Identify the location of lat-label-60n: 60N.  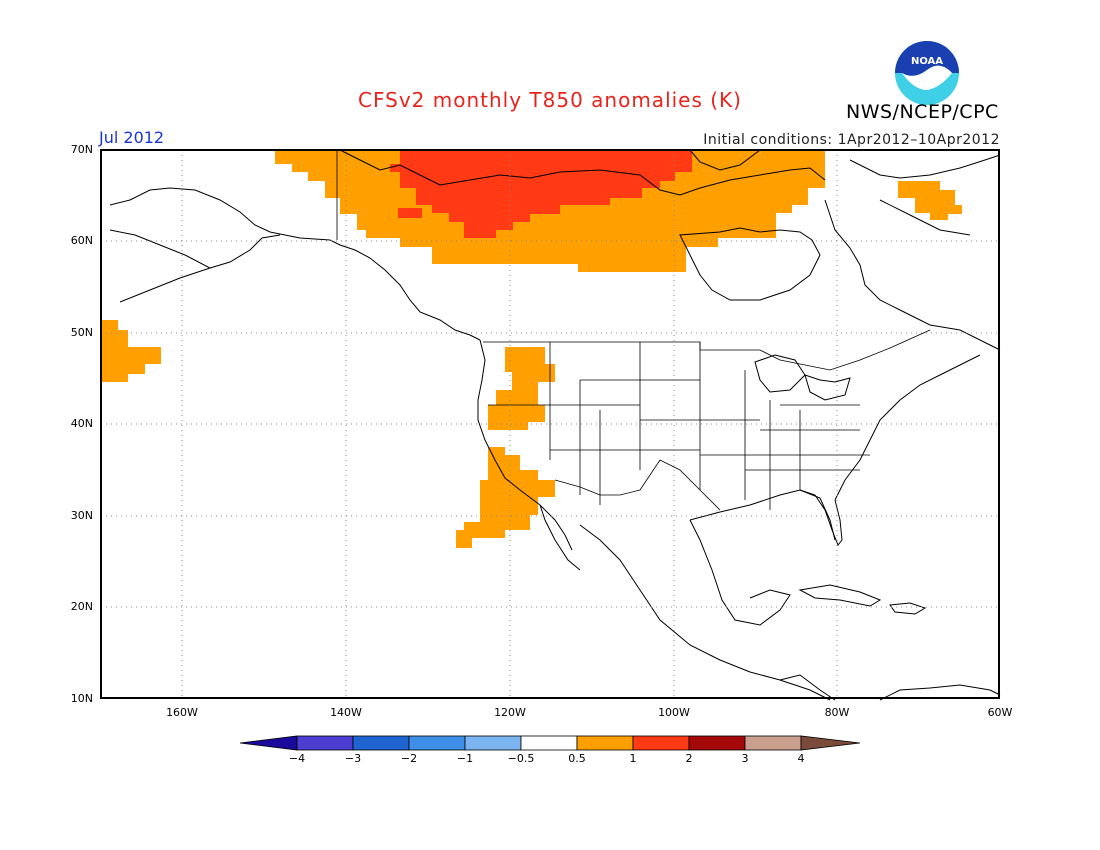
(81, 240).